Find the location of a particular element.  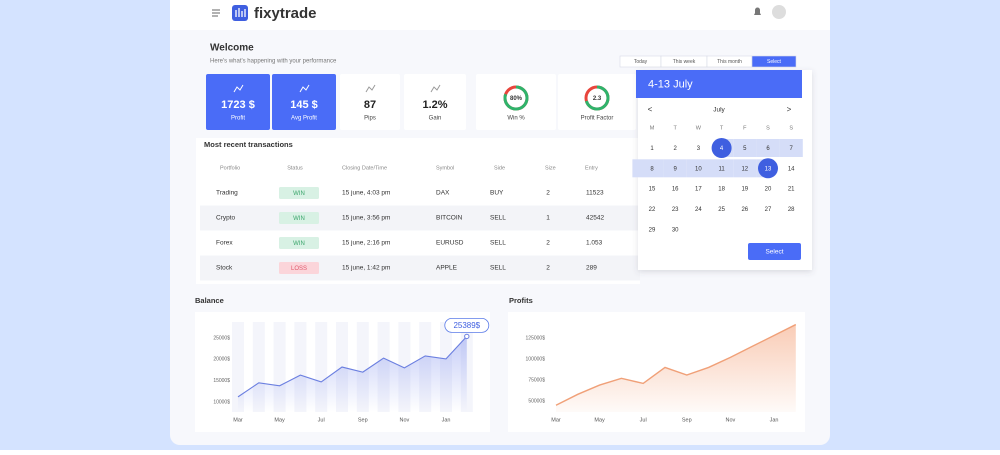

day: 28 is located at coordinates (791, 210).